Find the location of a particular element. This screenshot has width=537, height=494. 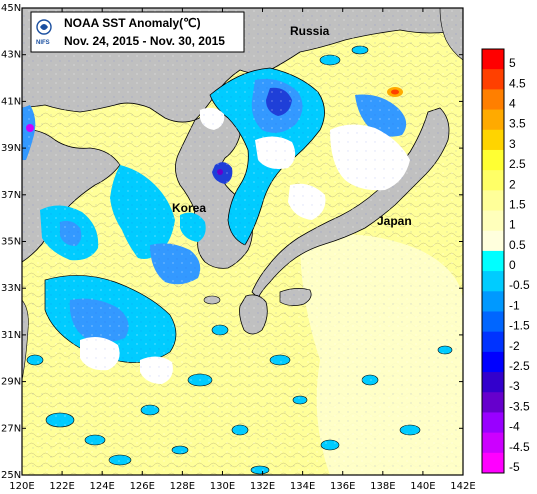

colorbar-label: 1 is located at coordinates (512, 225).